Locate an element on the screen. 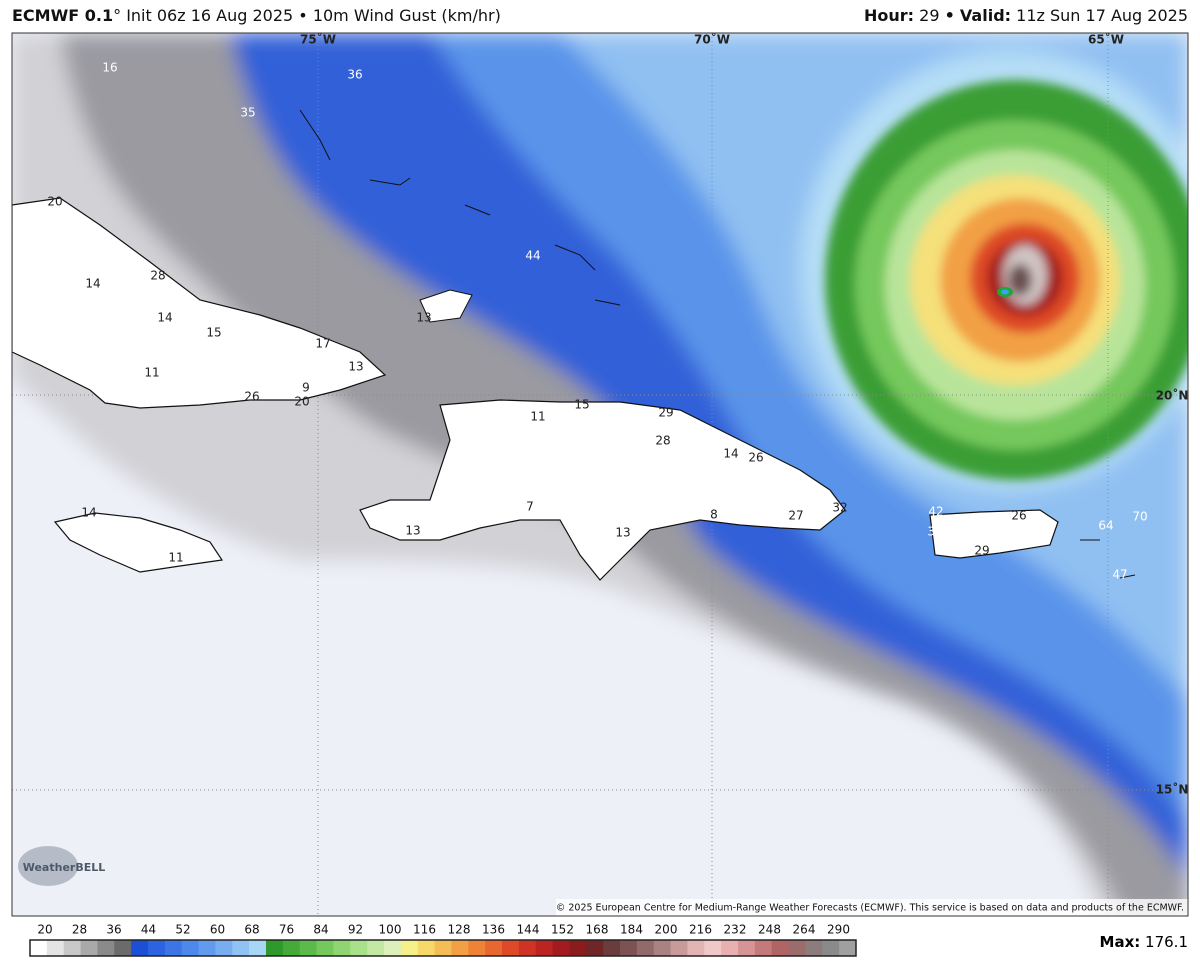  colorbar-tick-label: 136 is located at coordinates (493, 930).